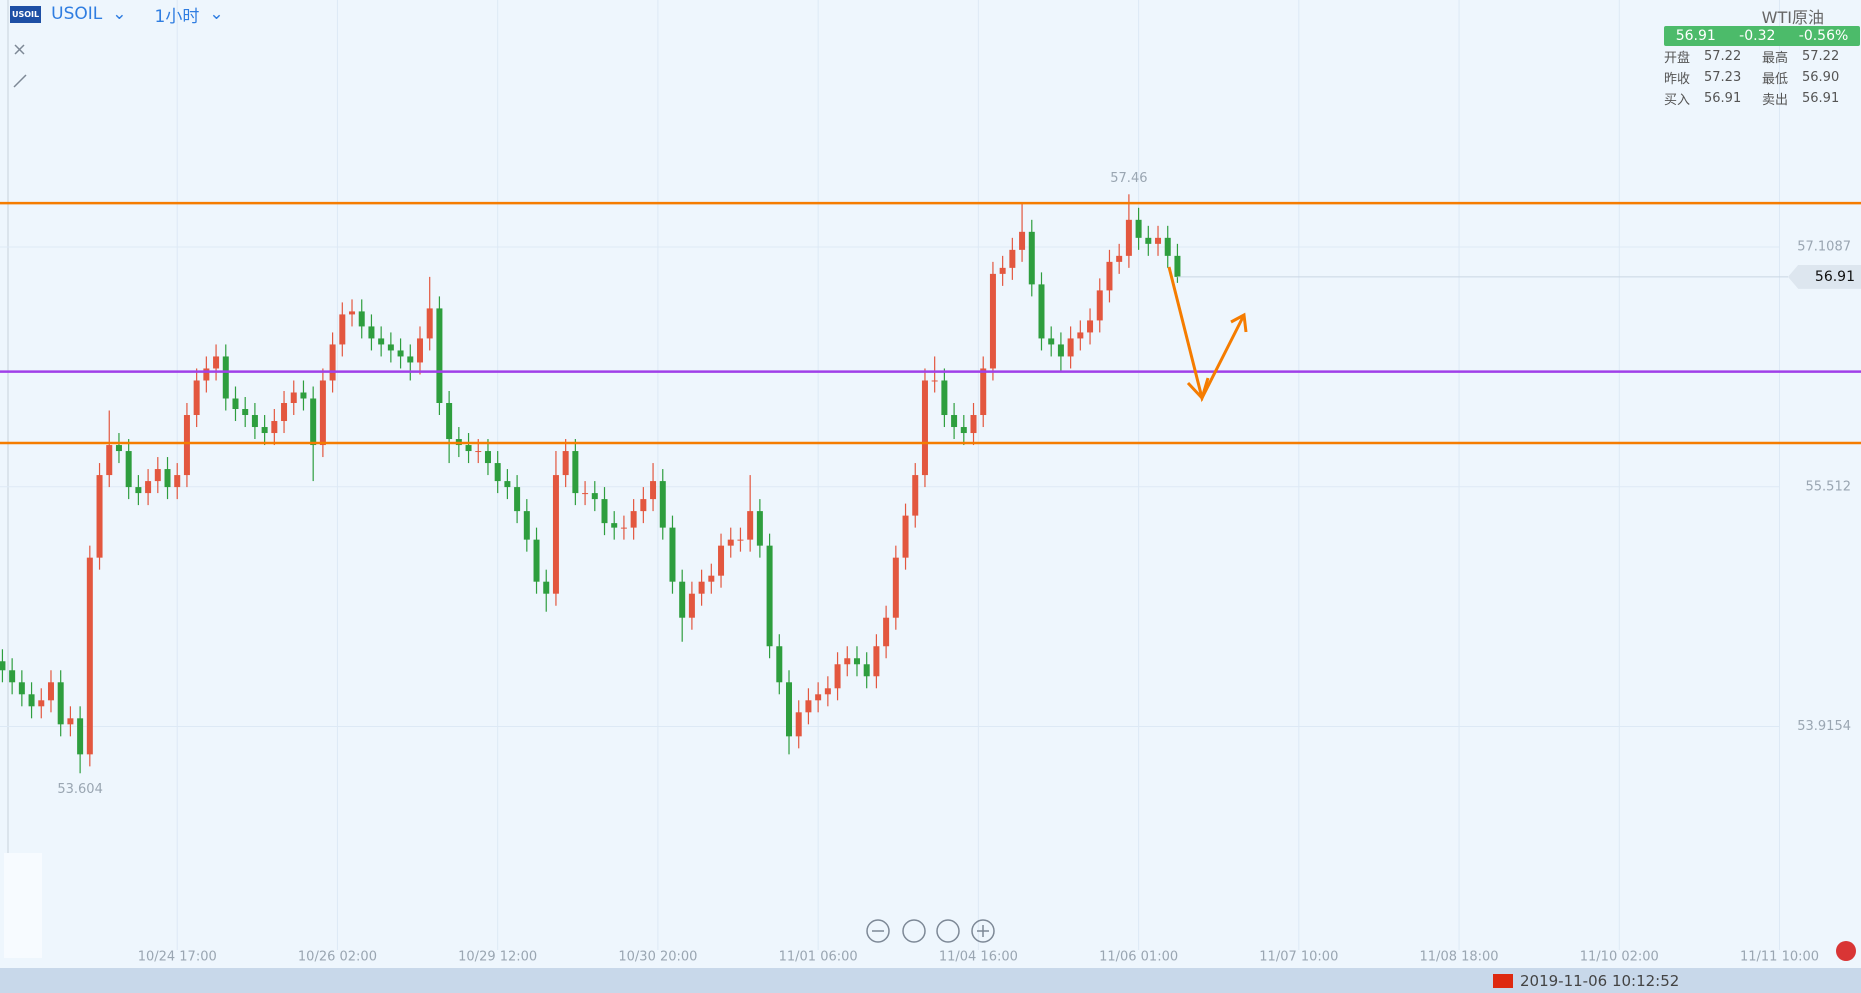 The width and height of the screenshot is (1861, 993). Describe the element at coordinates (497, 957) in the screenshot. I see `x-tick-label: 10/29 12:00` at that location.